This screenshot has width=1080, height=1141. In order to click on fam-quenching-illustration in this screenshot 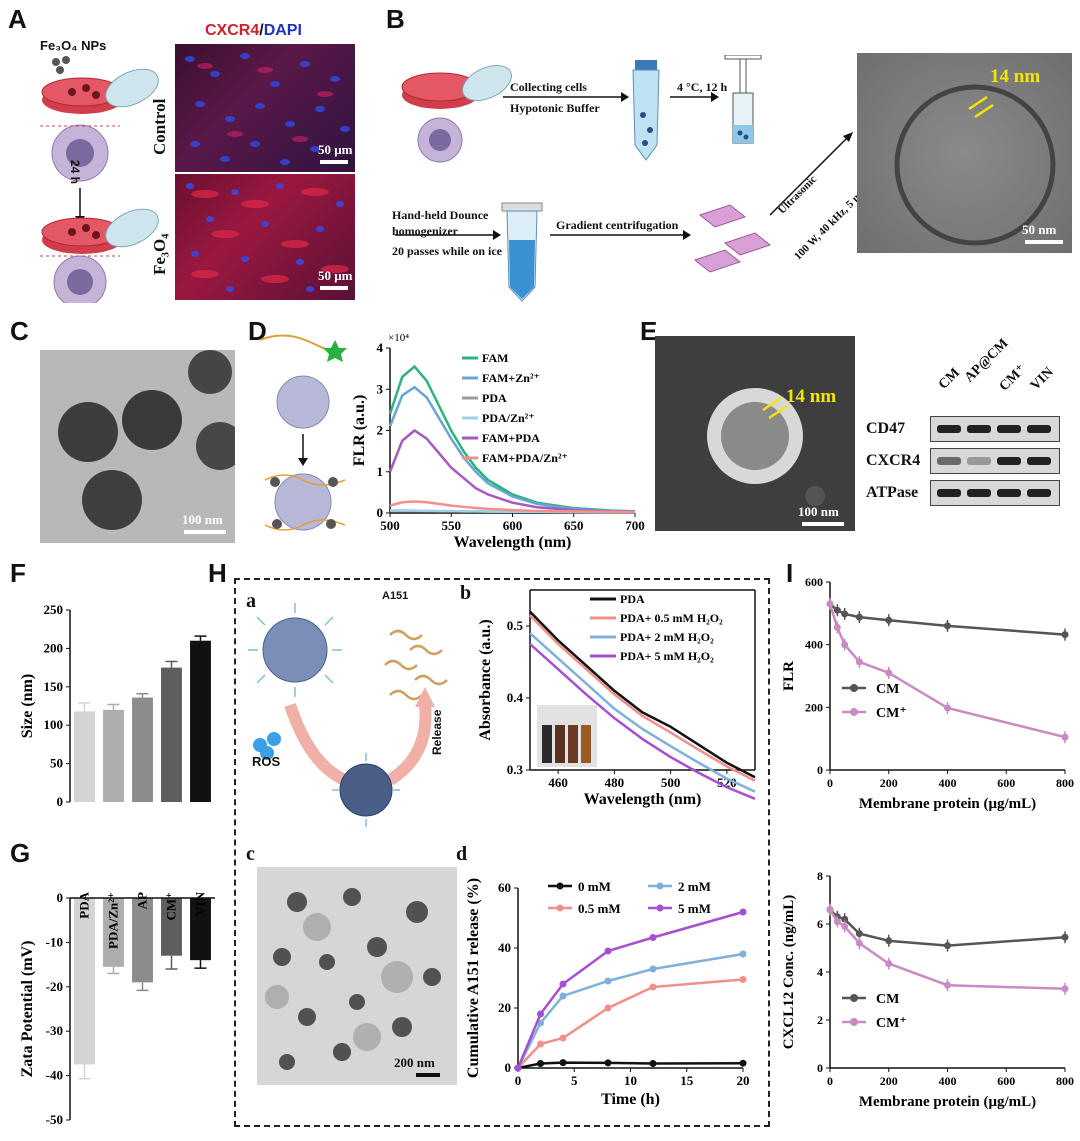, I will do `click(303, 432)`.